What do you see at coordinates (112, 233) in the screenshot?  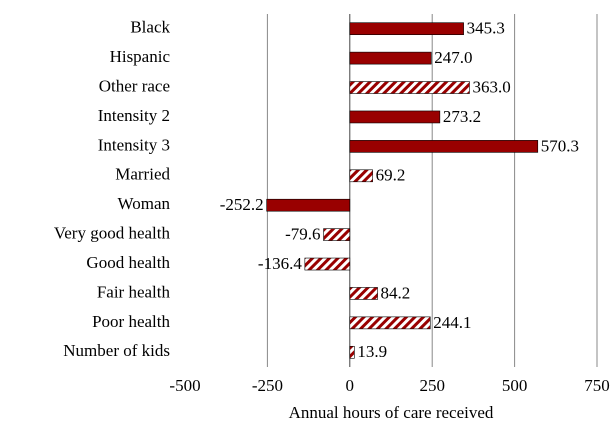 I see `y-tick-label: Very good health` at bounding box center [112, 233].